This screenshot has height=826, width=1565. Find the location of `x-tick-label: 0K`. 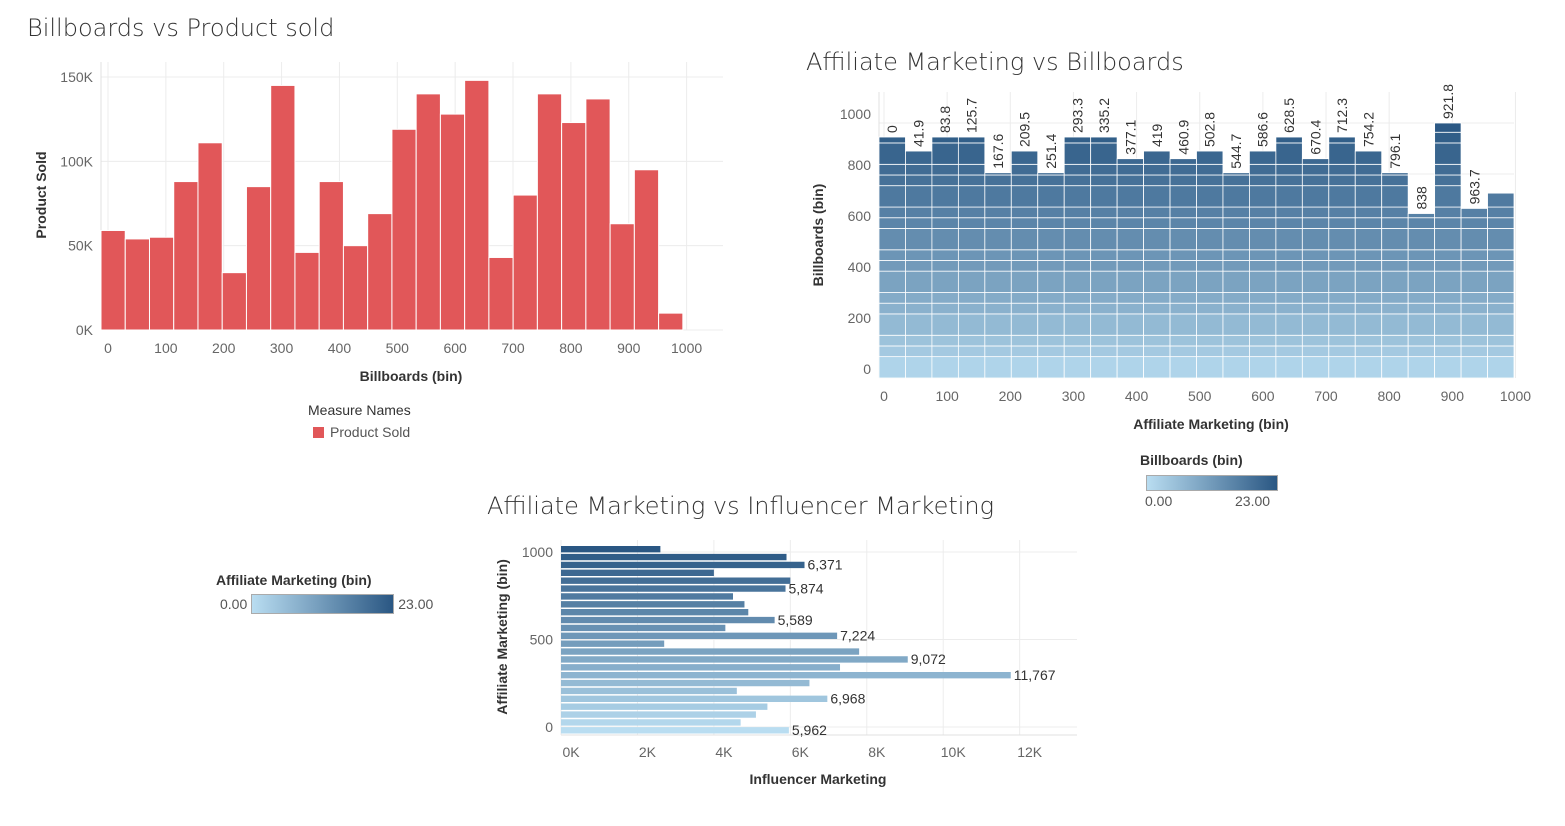

x-tick-label: 0K is located at coordinates (571, 752).